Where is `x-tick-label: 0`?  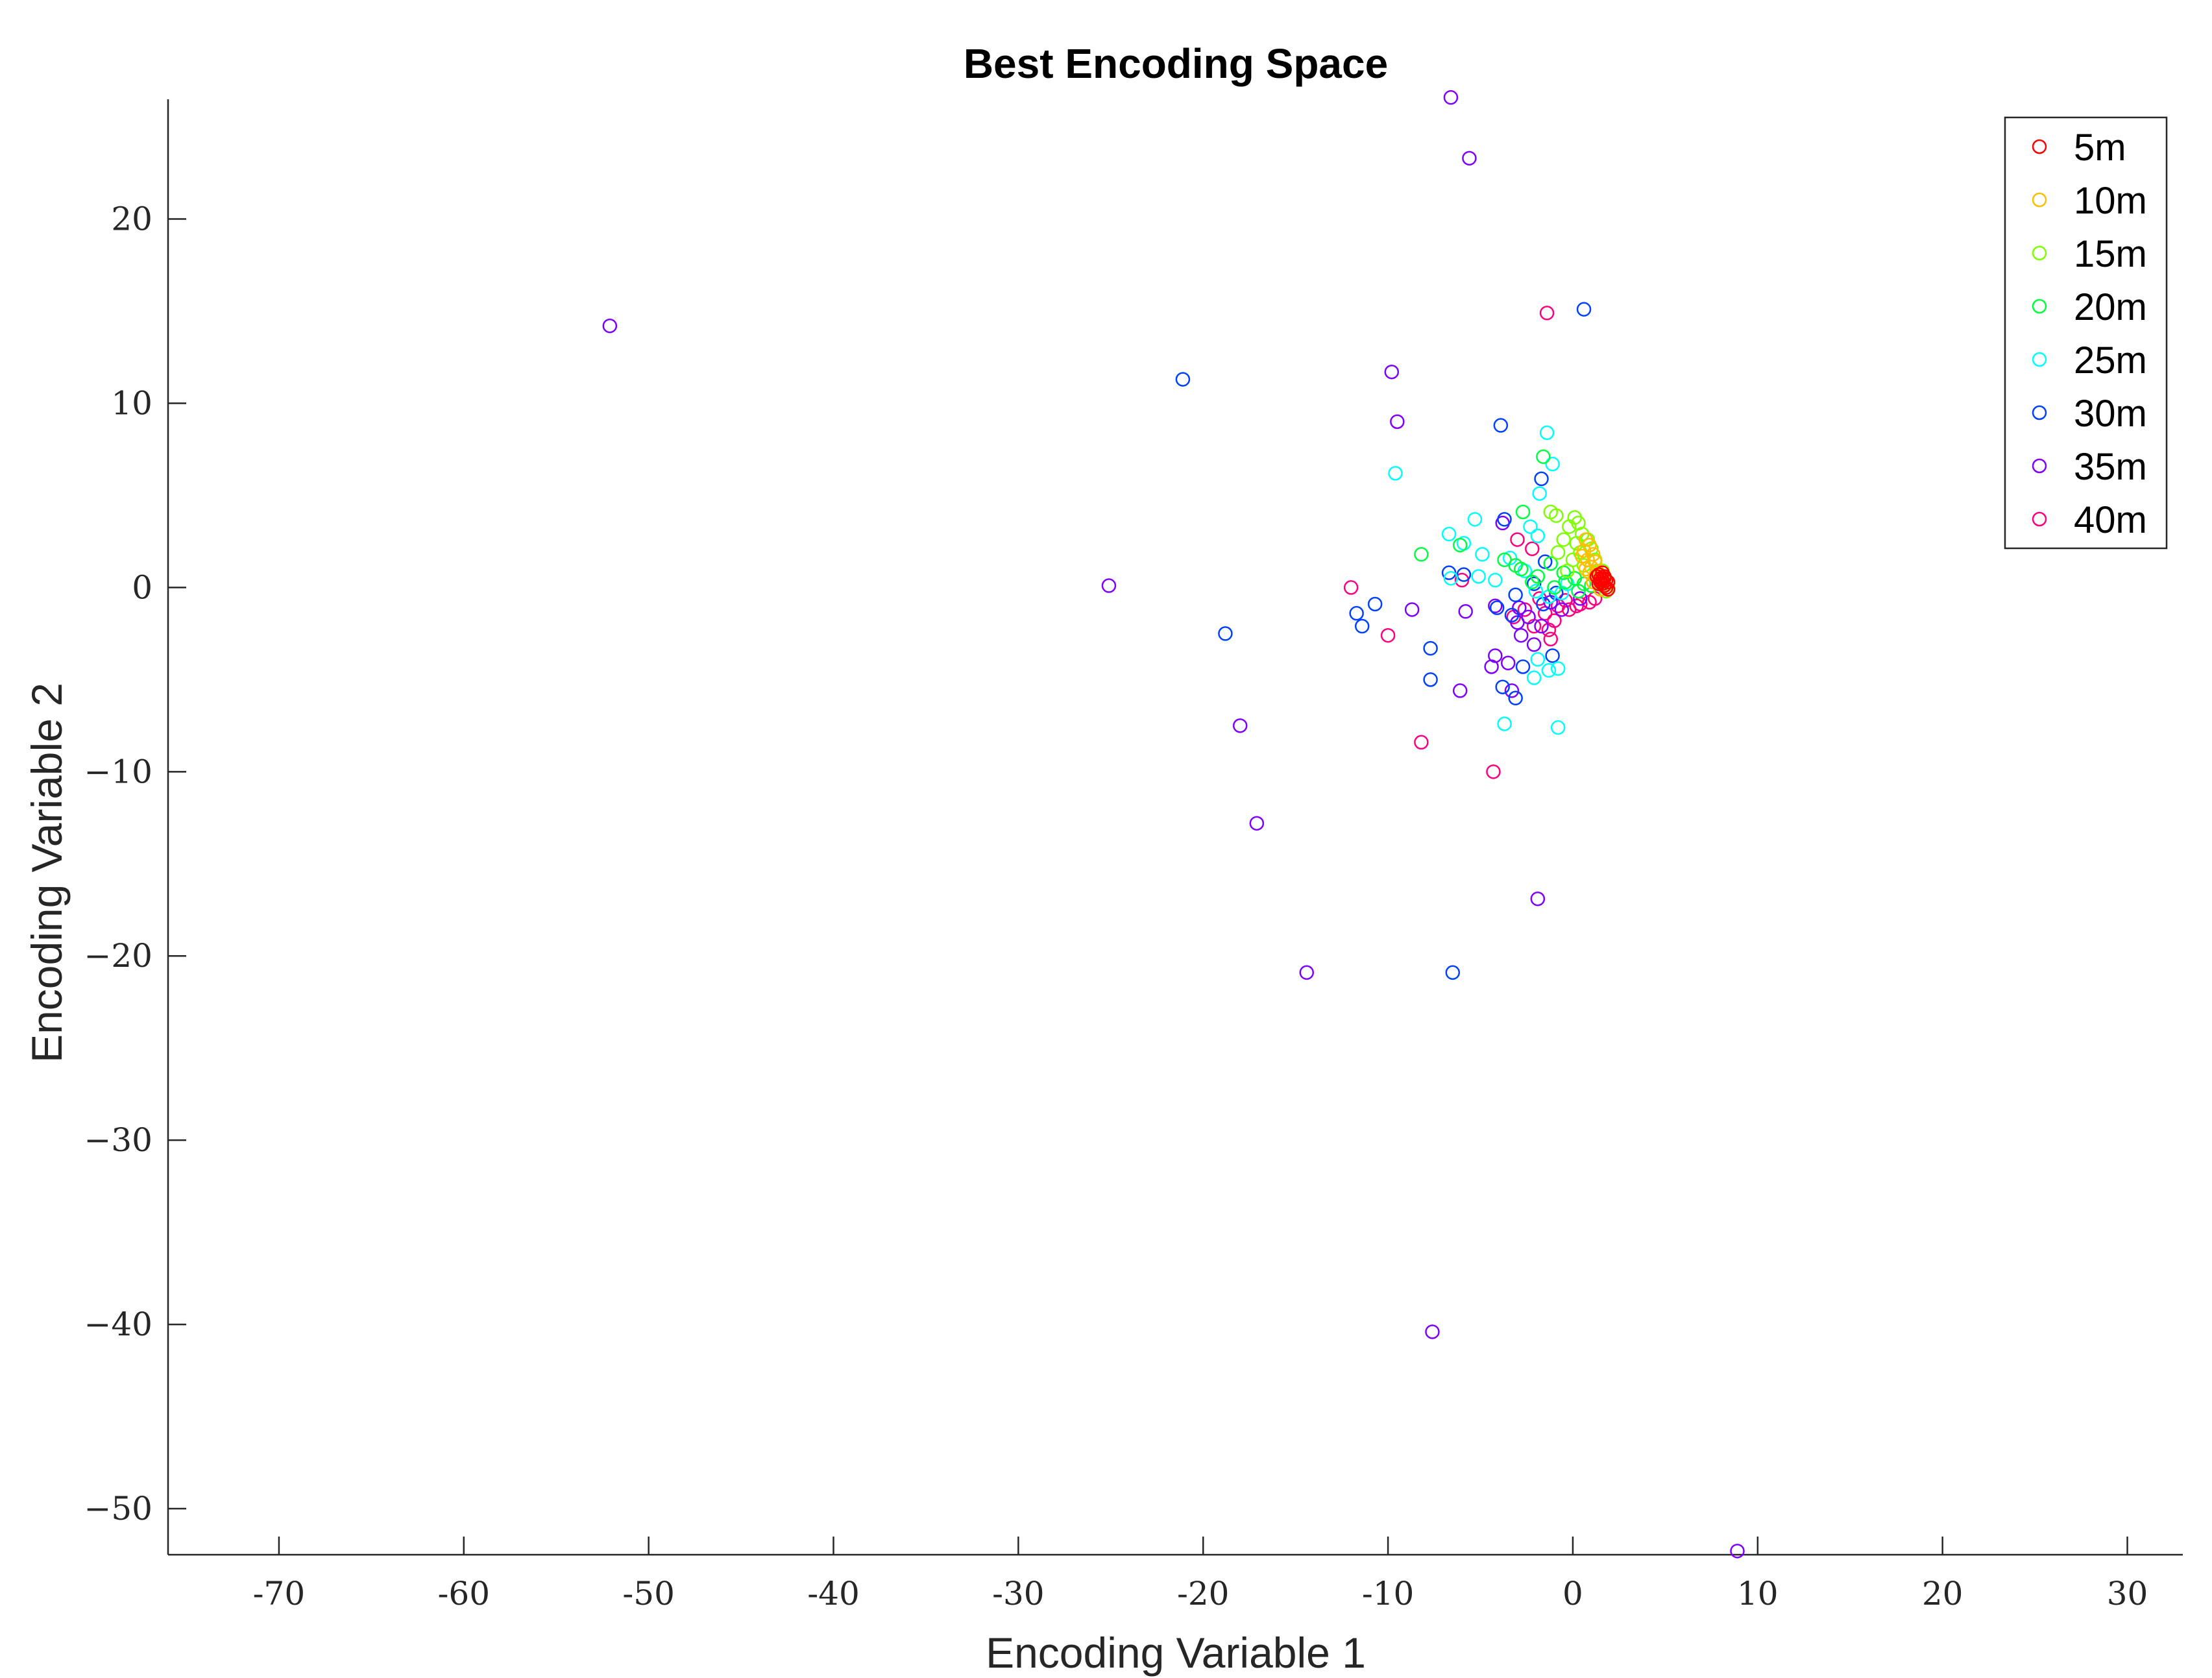 x-tick-label: 0 is located at coordinates (1572, 1594).